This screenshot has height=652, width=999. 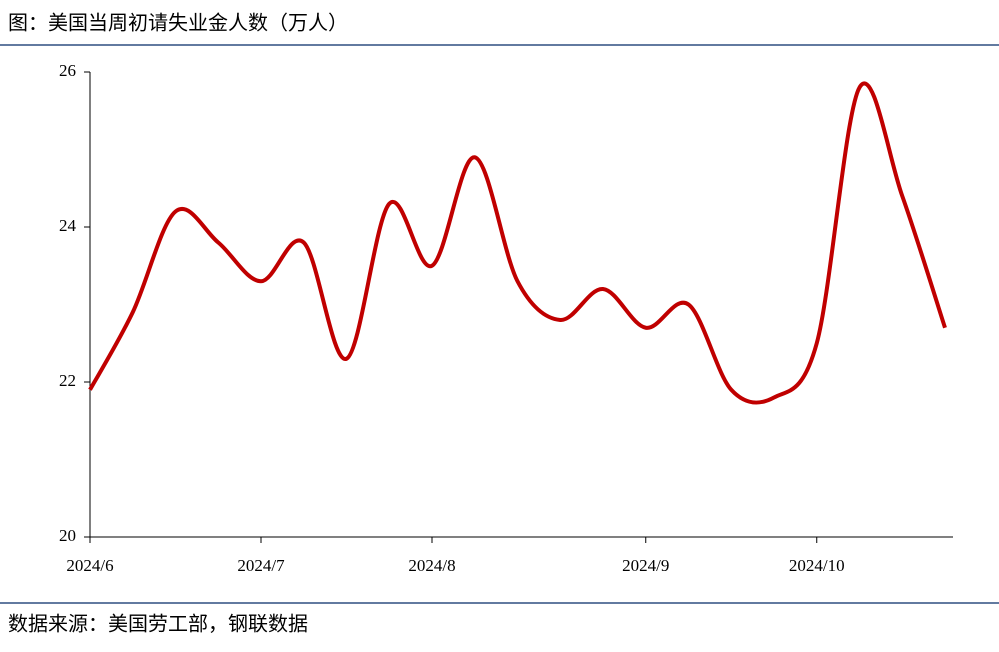 I want to click on x-tick-label: 2024/7, so click(x=261, y=565).